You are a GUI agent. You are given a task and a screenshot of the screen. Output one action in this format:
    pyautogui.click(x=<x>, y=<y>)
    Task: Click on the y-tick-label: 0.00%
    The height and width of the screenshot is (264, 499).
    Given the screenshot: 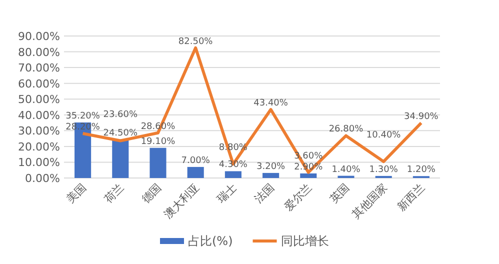 What is the action you would take?
    pyautogui.click(x=42, y=178)
    